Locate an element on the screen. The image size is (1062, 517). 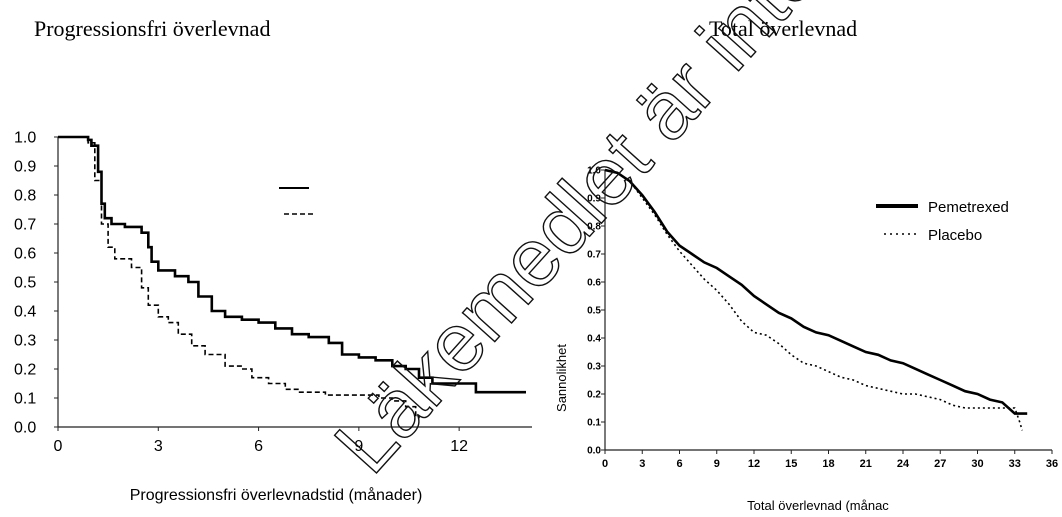
pfs-y-tick-label: 0.7 is located at coordinates (25, 225).